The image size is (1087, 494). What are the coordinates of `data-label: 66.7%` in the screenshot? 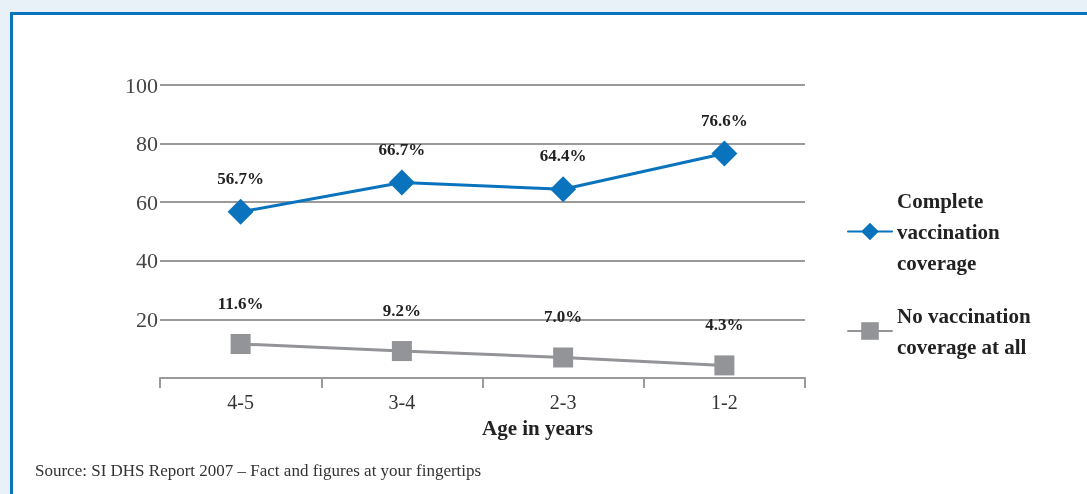 It's located at (402, 149).